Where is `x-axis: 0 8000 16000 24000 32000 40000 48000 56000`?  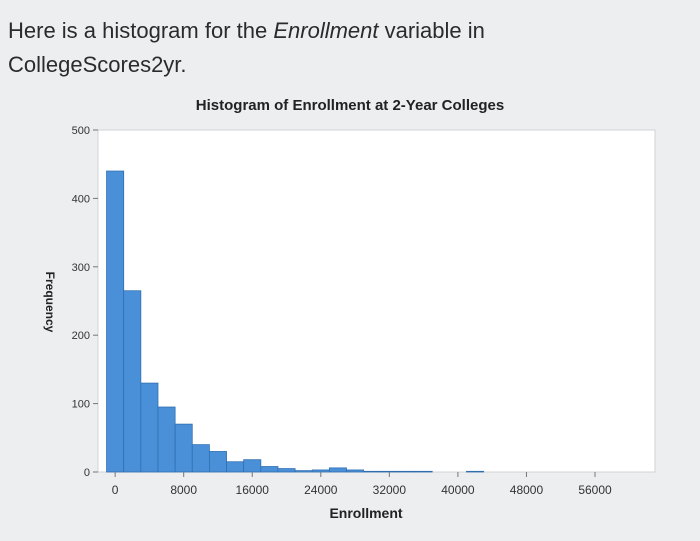 x-axis: 0 8000 16000 24000 32000 40000 48000 56000 is located at coordinates (362, 484).